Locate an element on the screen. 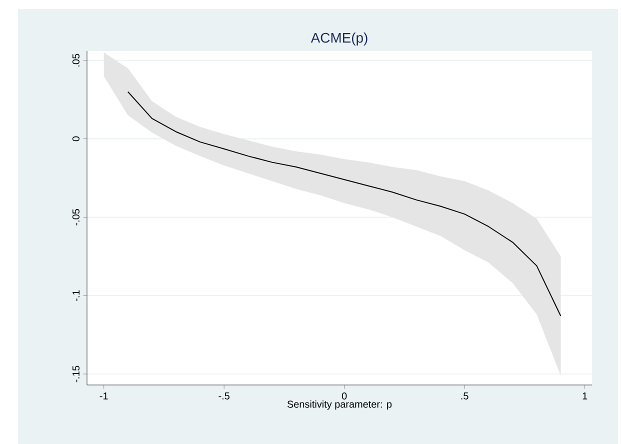 The height and width of the screenshot is (444, 621). chart-title: ACME(p) is located at coordinates (339, 39).